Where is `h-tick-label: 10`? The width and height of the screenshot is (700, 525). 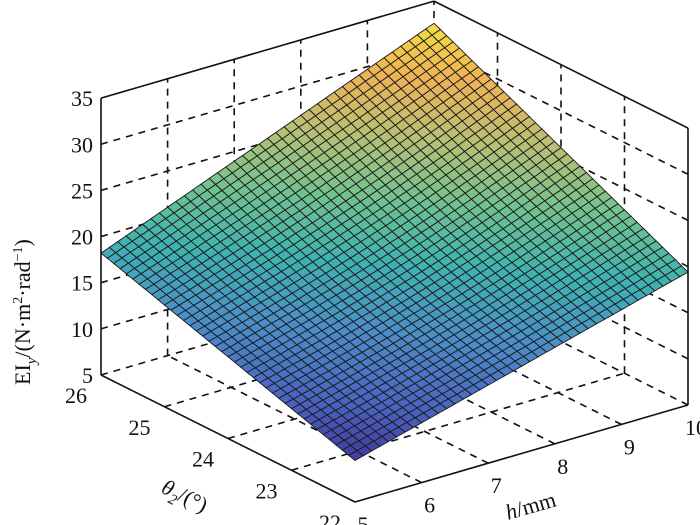 h-tick-label: 10 is located at coordinates (692, 427).